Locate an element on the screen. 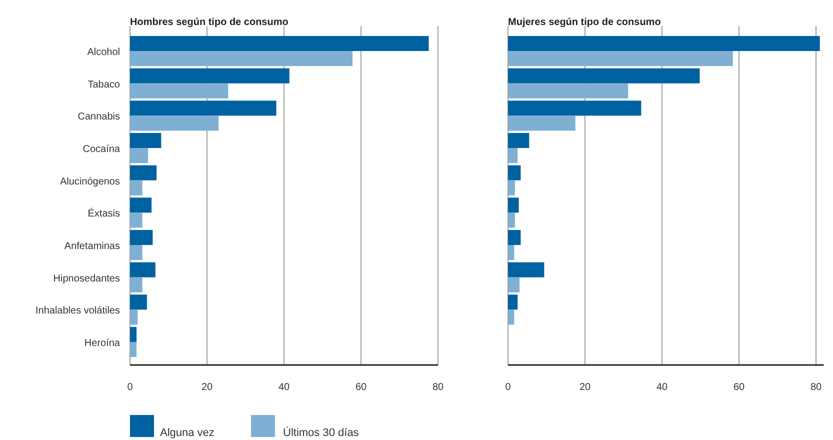 This screenshot has height=440, width=833. y-tick-label: Anfetaminas is located at coordinates (92, 246).